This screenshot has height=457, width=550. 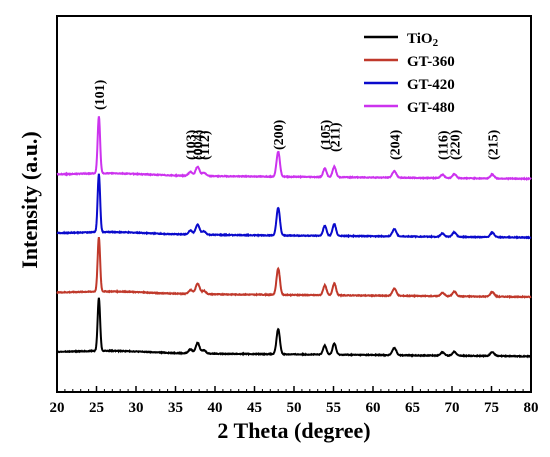 I want to click on peak-label: (215), so click(x=493, y=144).